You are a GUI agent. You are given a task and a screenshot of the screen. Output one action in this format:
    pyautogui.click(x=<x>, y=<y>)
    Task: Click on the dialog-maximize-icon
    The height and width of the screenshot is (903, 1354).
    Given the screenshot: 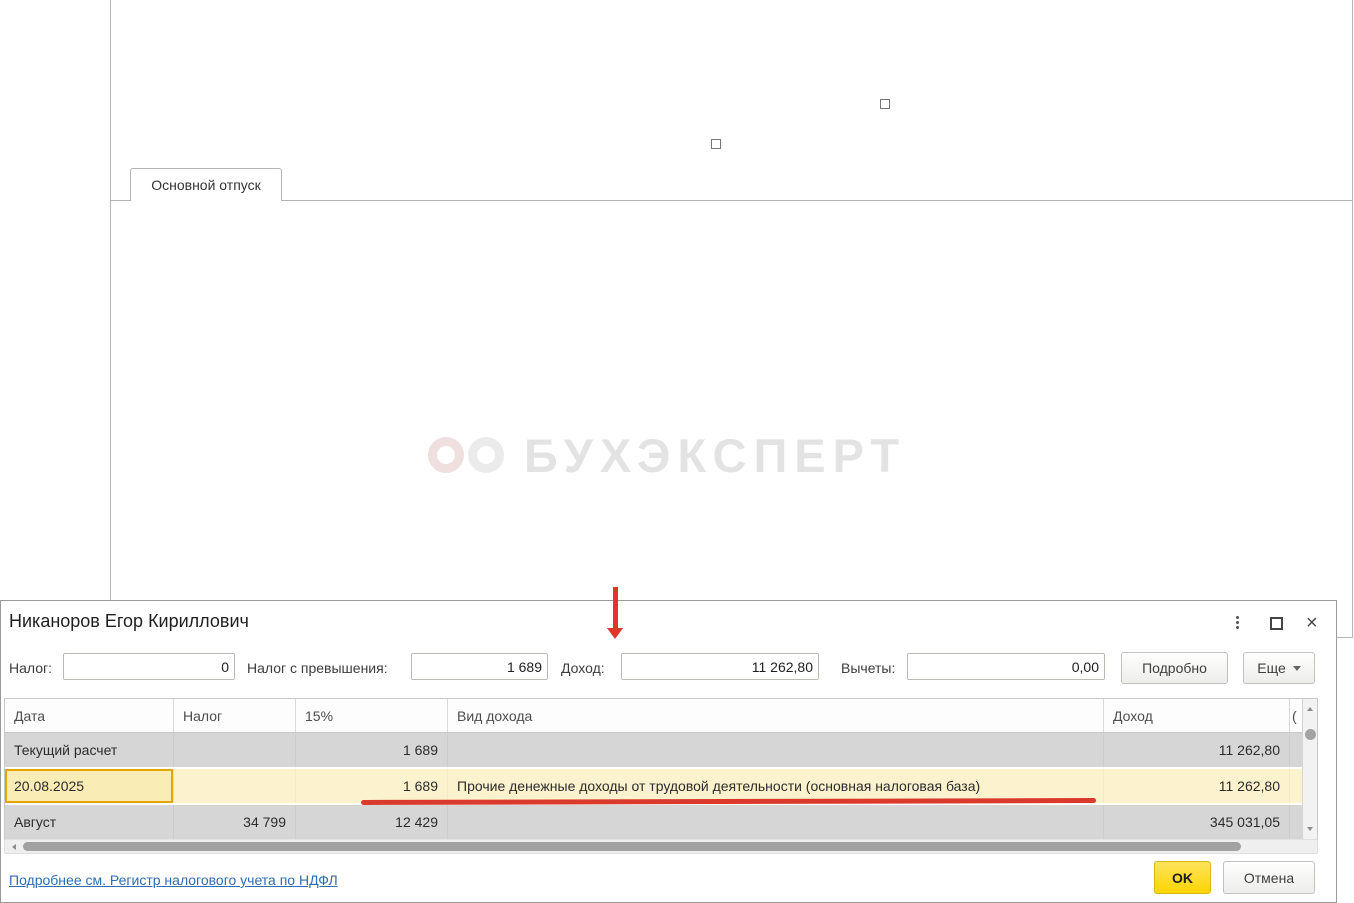 What is the action you would take?
    pyautogui.click(x=1276, y=623)
    